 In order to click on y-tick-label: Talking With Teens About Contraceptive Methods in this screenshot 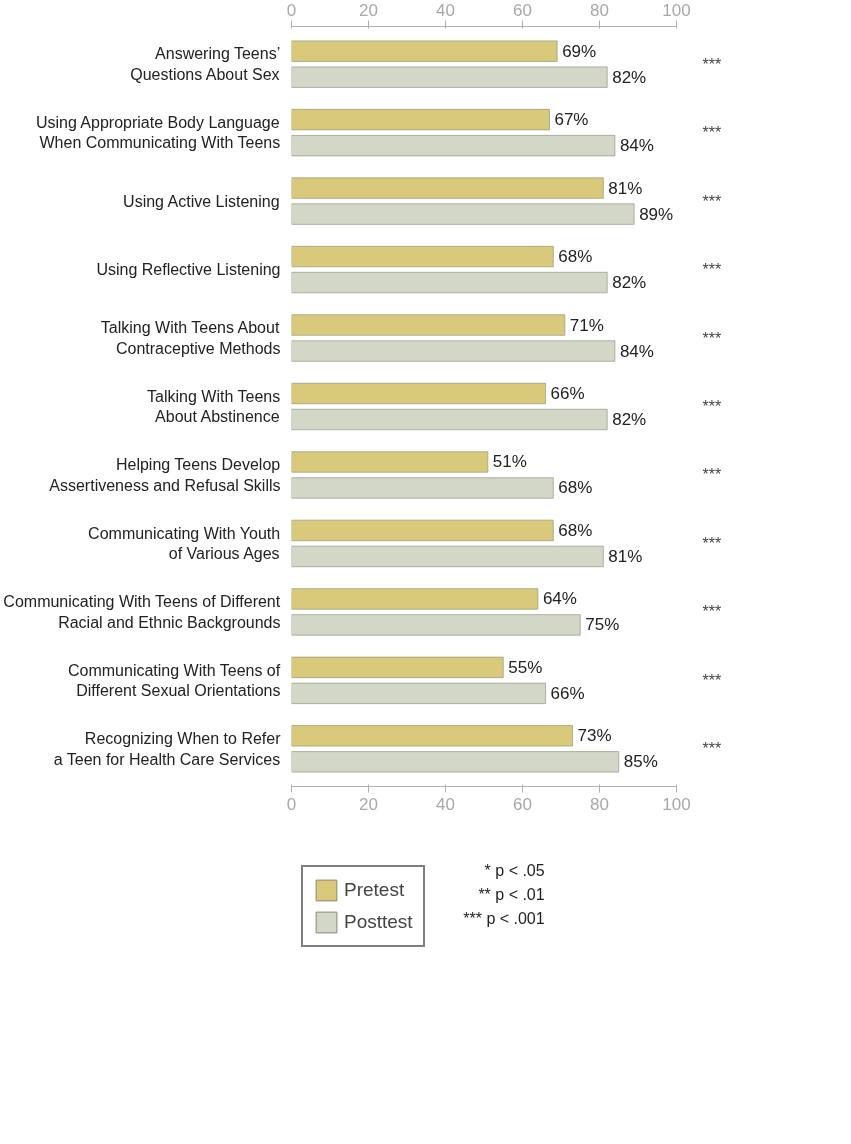, I will do `click(190, 338)`.